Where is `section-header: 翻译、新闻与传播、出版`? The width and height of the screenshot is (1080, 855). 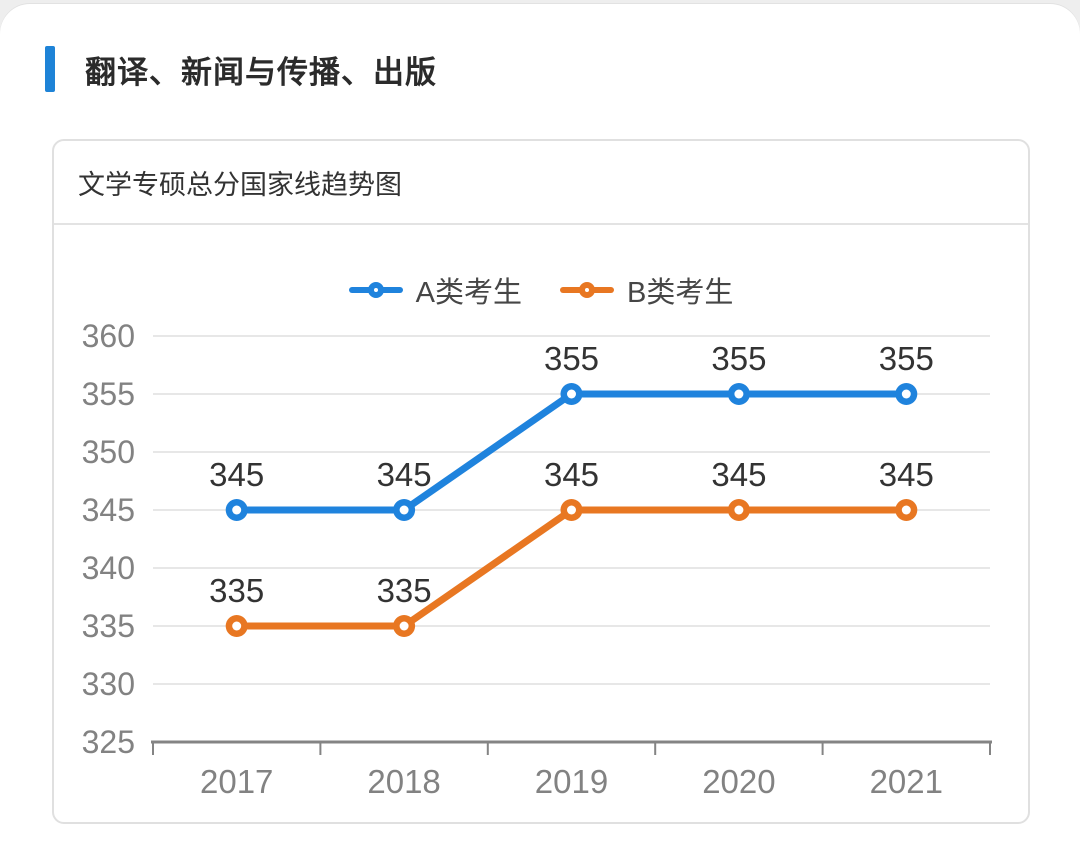 section-header: 翻译、新闻与传播、出版 is located at coordinates (562, 69).